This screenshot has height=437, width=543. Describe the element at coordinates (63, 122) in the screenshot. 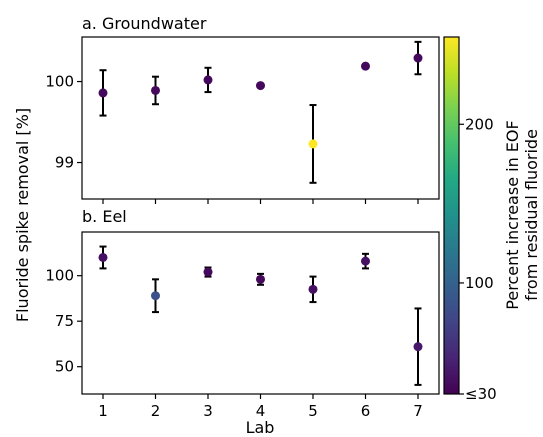

I see `panel-a-y-ticks: 99 100` at that location.